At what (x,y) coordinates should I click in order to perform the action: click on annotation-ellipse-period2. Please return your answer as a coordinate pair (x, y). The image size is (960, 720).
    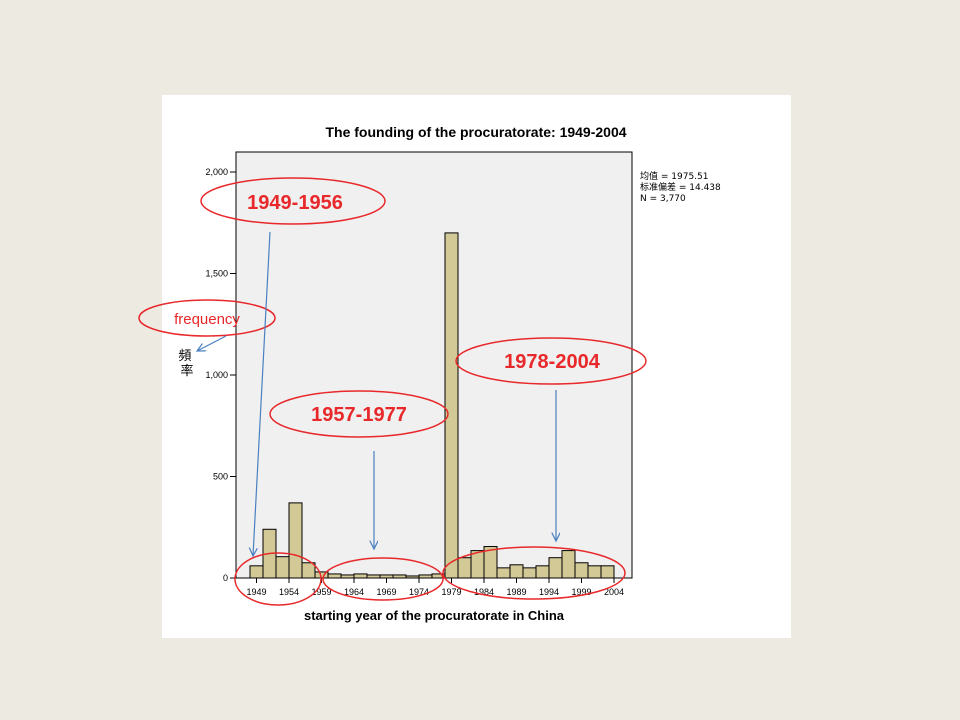
    Looking at the image, I should click on (359, 414).